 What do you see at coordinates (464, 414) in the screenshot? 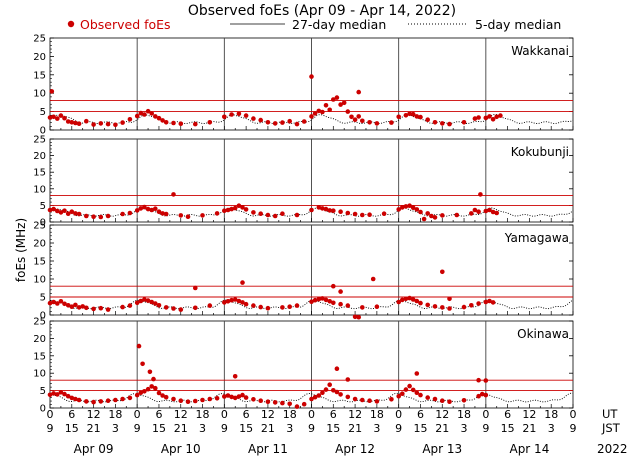
I see `ut-tick-label: 18` at bounding box center [464, 414].